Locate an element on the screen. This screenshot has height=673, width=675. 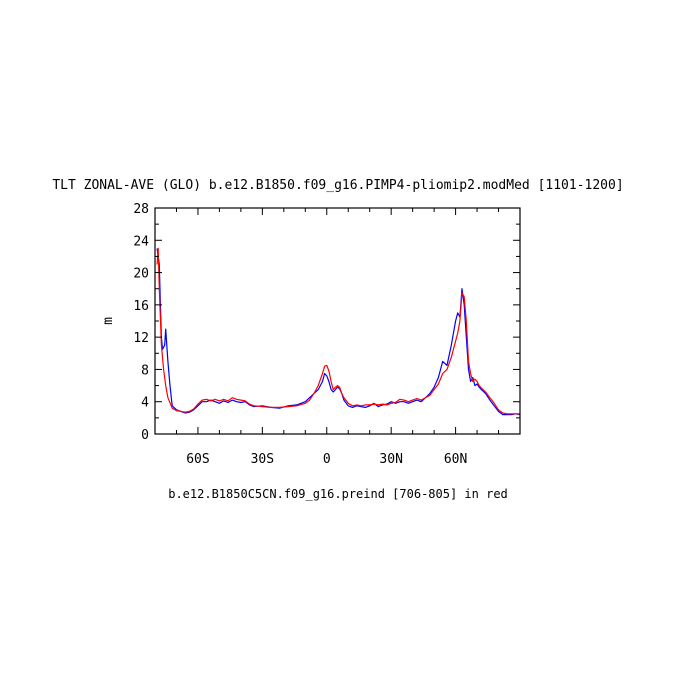
x-tick-label: 30N is located at coordinates (390, 459).